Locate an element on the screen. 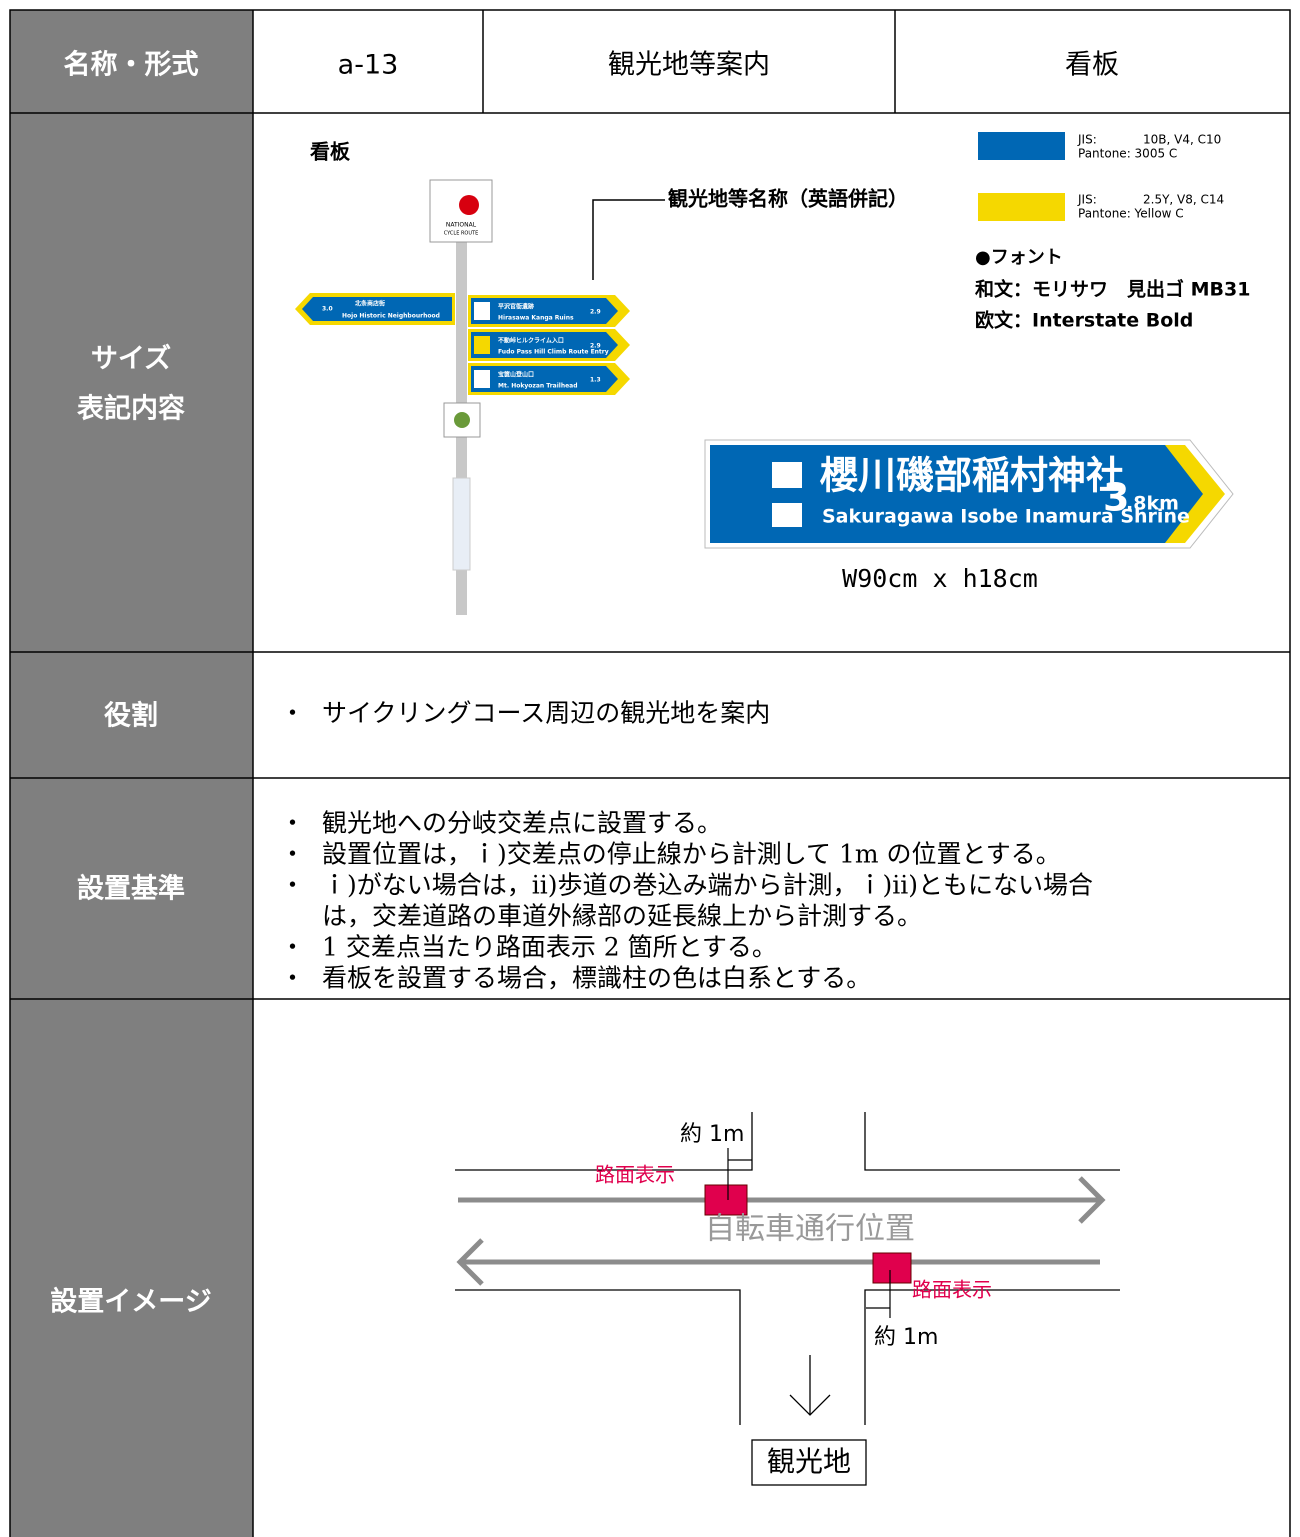  dimension is located at coordinates (809, 1233).